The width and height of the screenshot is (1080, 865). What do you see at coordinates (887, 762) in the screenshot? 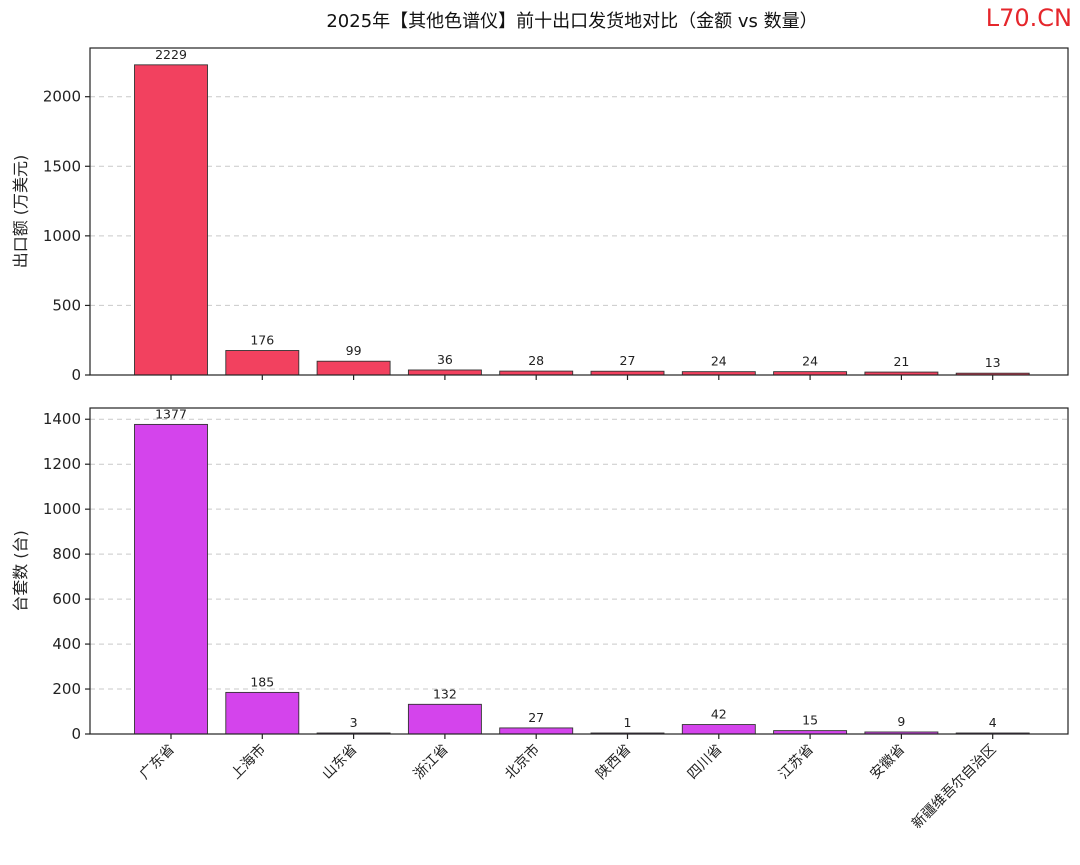
I see `x-tick-label: 安徽省` at bounding box center [887, 762].